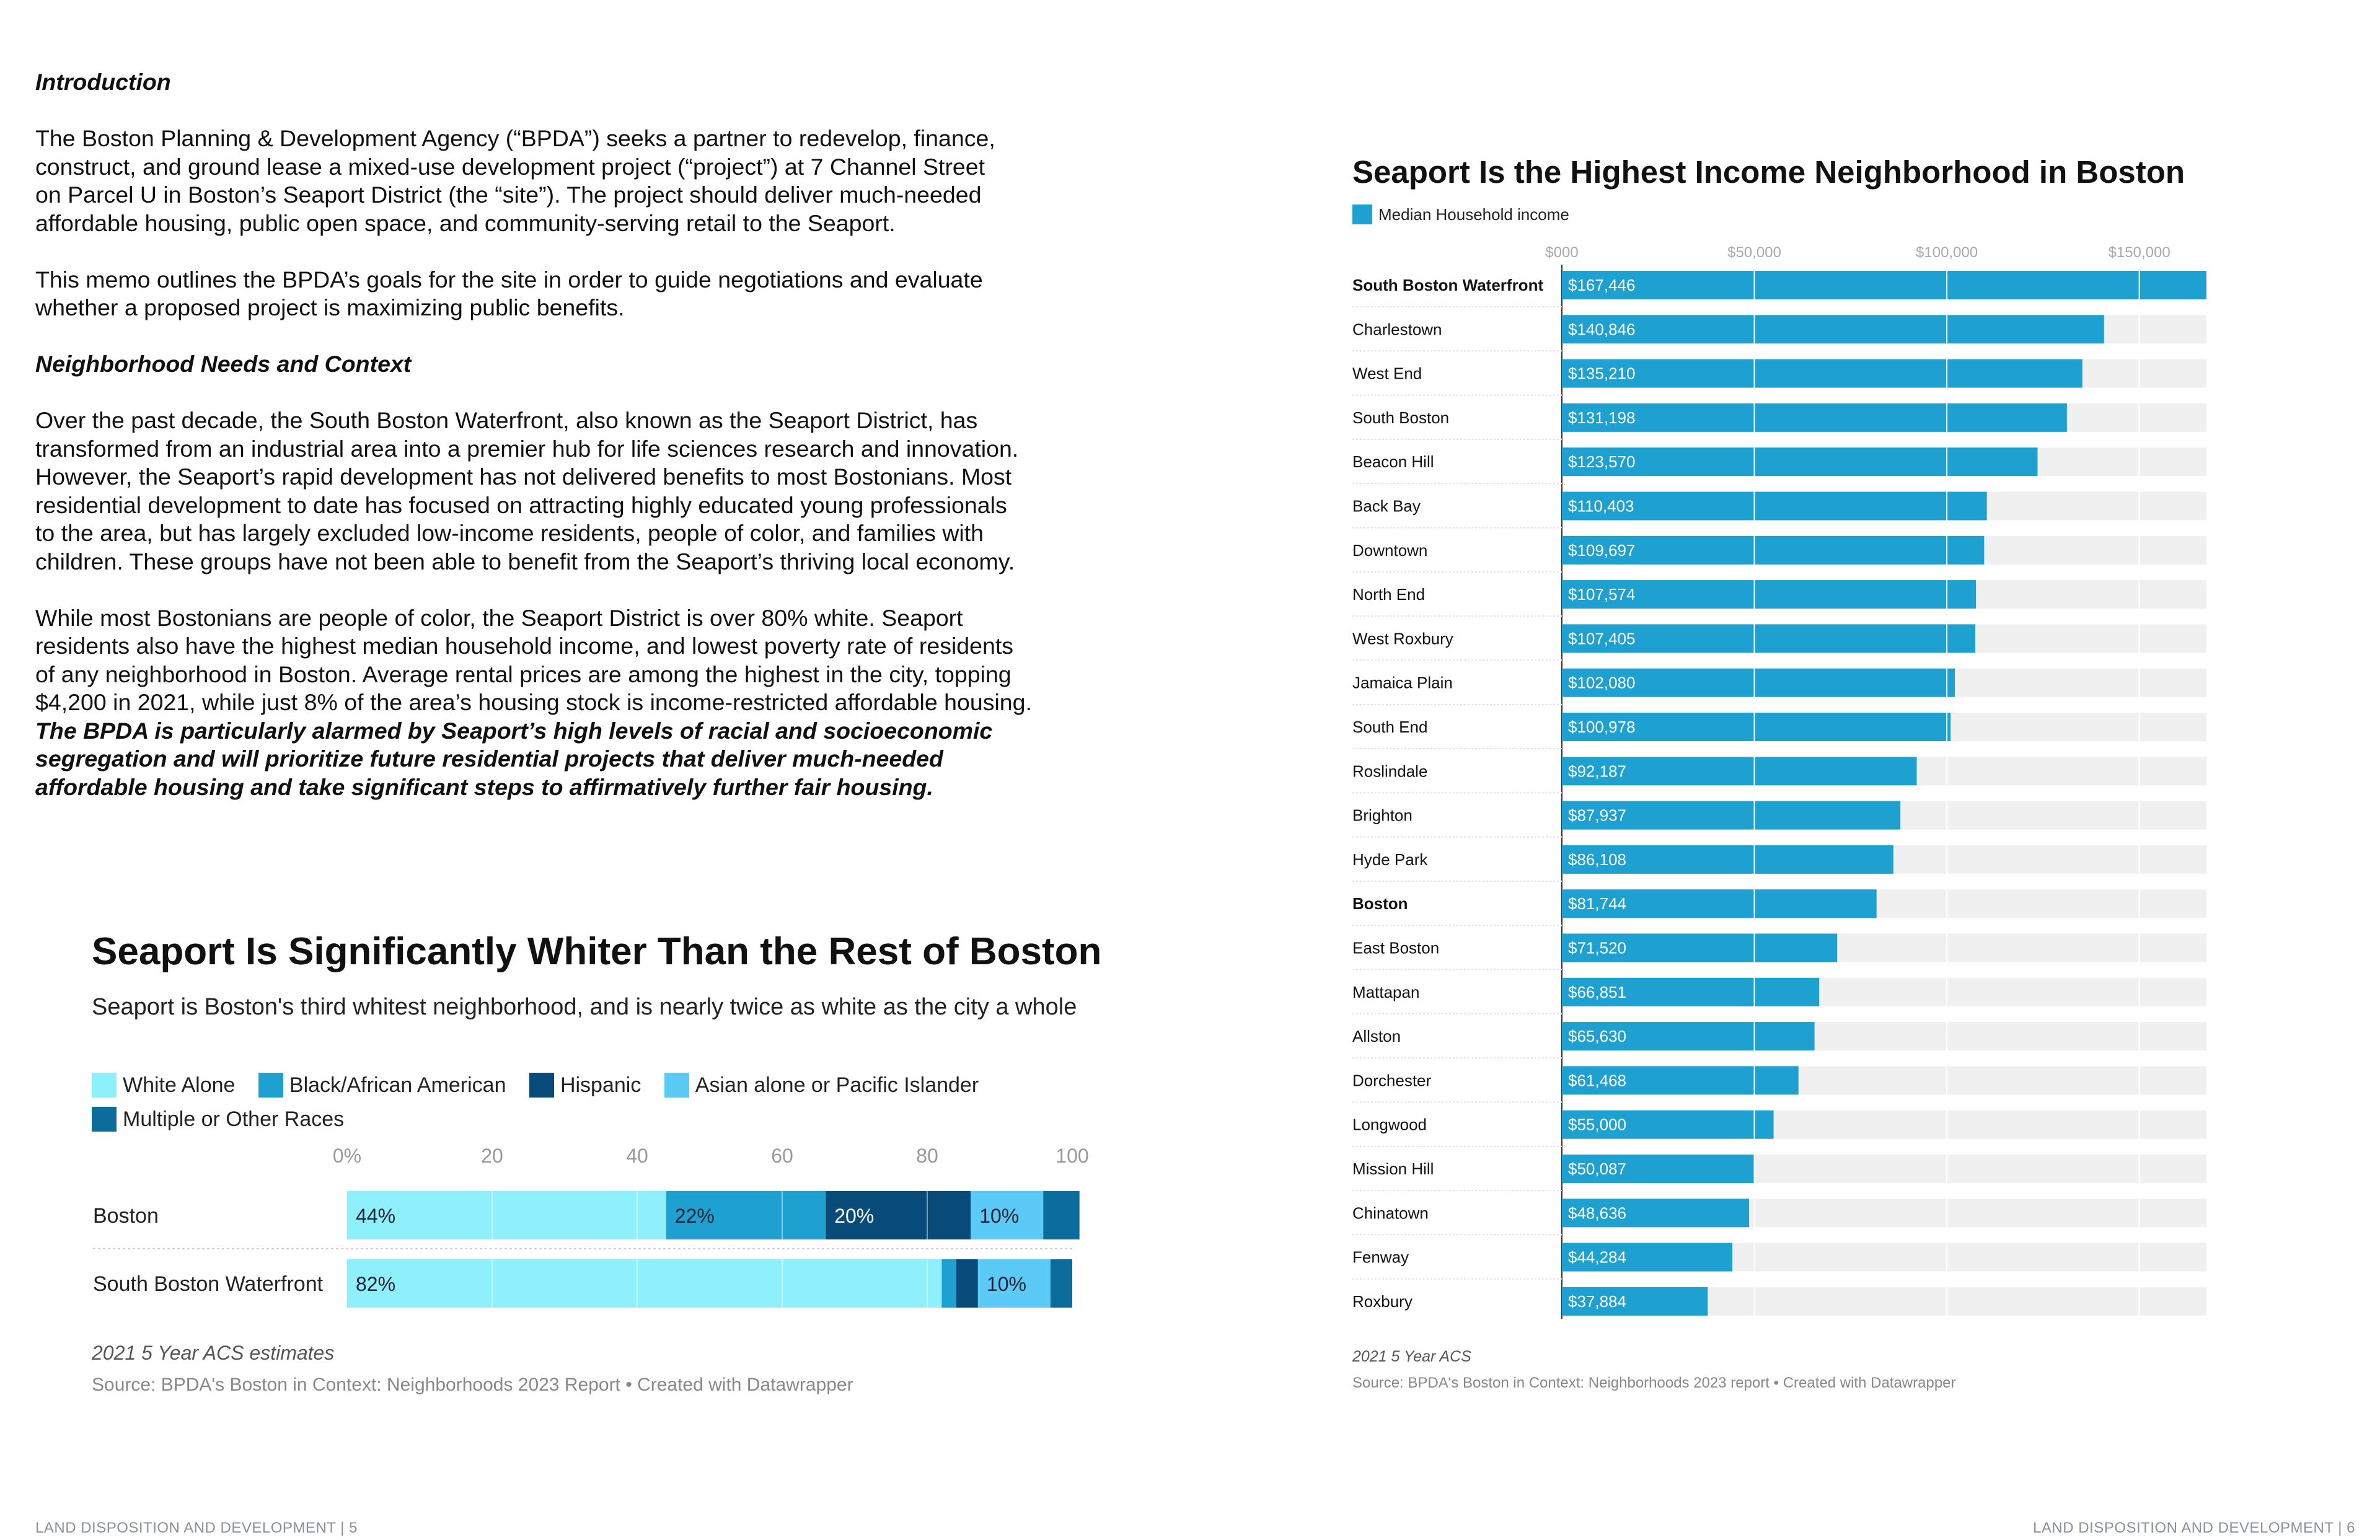 The width and height of the screenshot is (2380, 1540). Describe the element at coordinates (1597, 1036) in the screenshot. I see `data-label: $65,630` at that location.